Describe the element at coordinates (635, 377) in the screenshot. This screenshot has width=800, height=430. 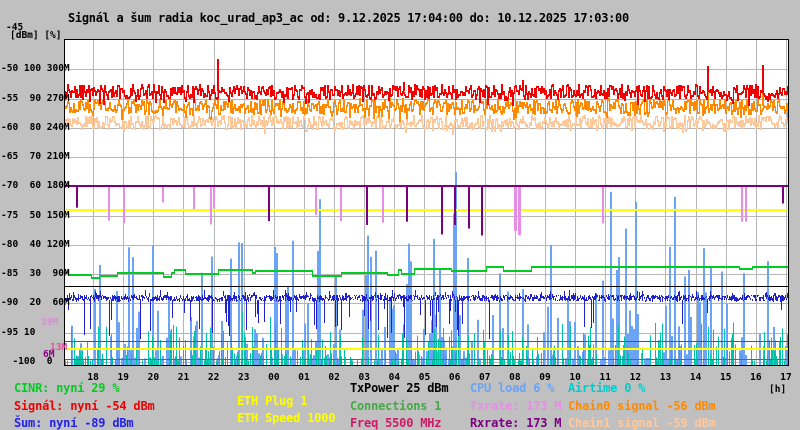
I see `x-axis-tick: 12` at that location.